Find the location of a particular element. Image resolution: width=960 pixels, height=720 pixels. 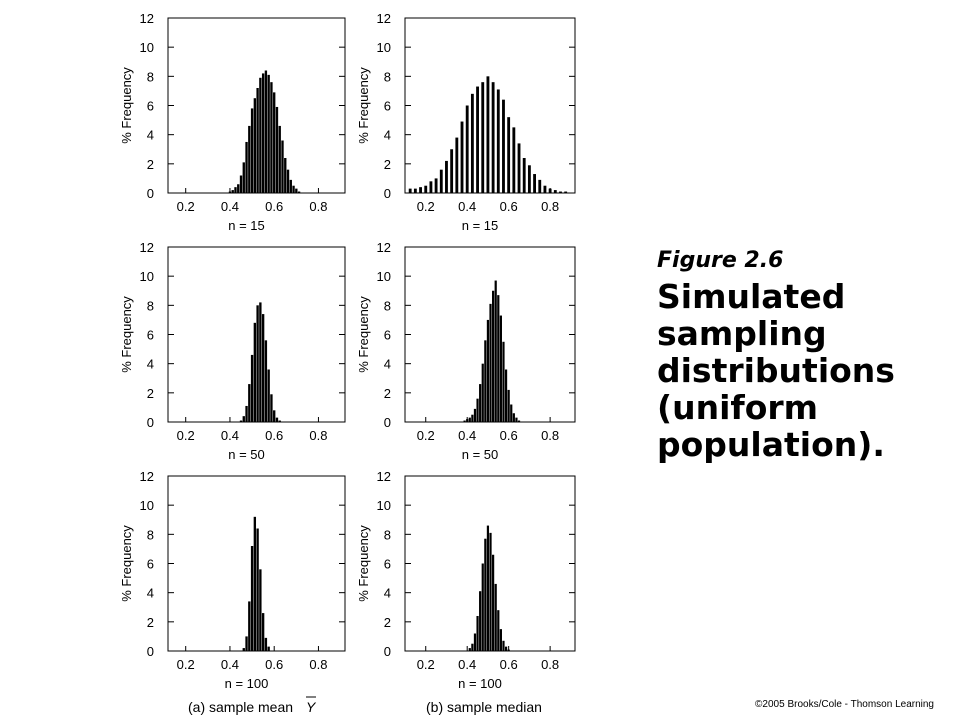

plot-frame is located at coordinates (490, 105).